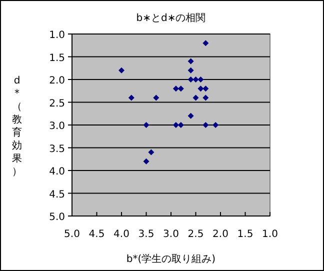  Describe the element at coordinates (57, 126) in the screenshot. I see `y-tick-label: 3.0` at that location.